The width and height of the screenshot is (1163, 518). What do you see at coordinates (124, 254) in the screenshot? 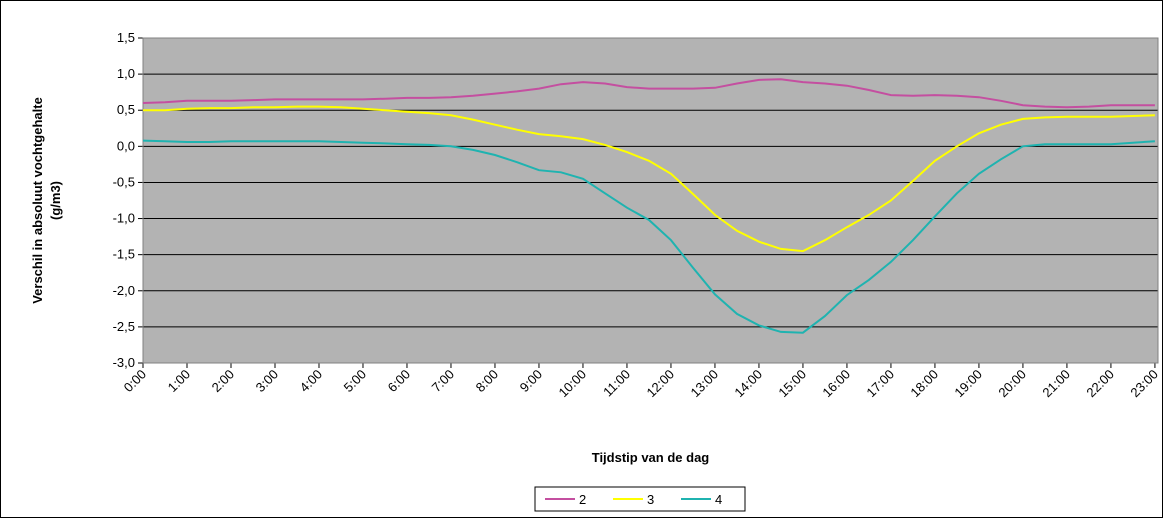
I see `y-tick-label: -1,5` at bounding box center [124, 254].